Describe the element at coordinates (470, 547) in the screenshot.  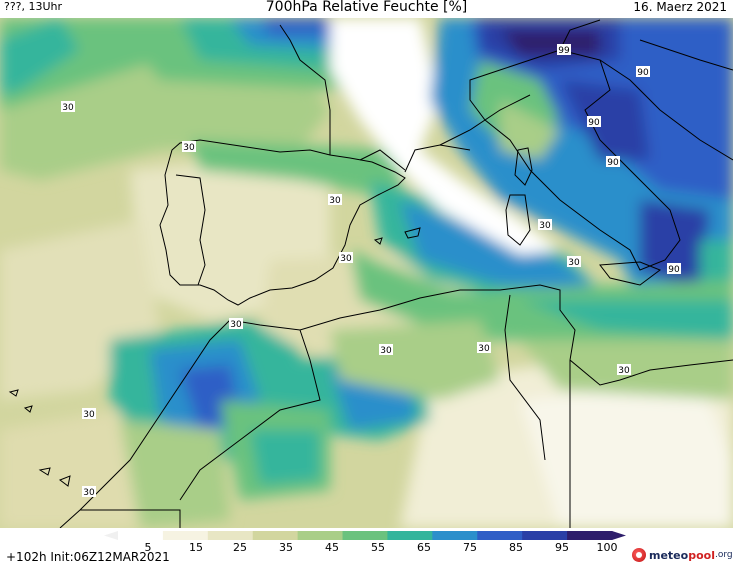
I see `colorbar-label: 75` at that location.